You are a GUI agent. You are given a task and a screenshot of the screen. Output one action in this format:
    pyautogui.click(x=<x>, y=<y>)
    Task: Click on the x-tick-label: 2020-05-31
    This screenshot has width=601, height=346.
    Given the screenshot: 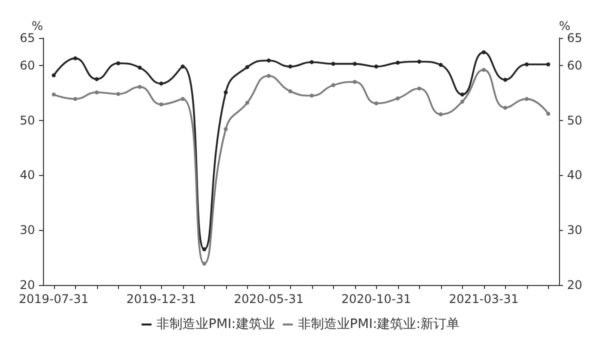 What is the action you would take?
    pyautogui.click(x=269, y=299)
    